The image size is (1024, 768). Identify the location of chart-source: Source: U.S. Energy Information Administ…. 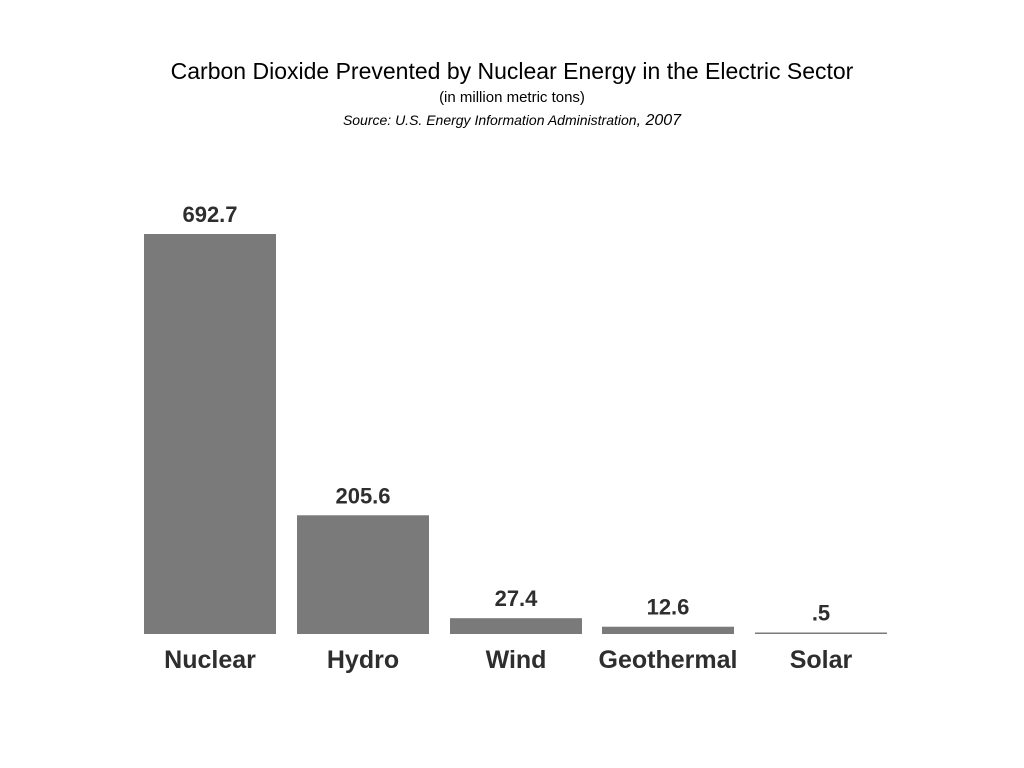
(512, 120).